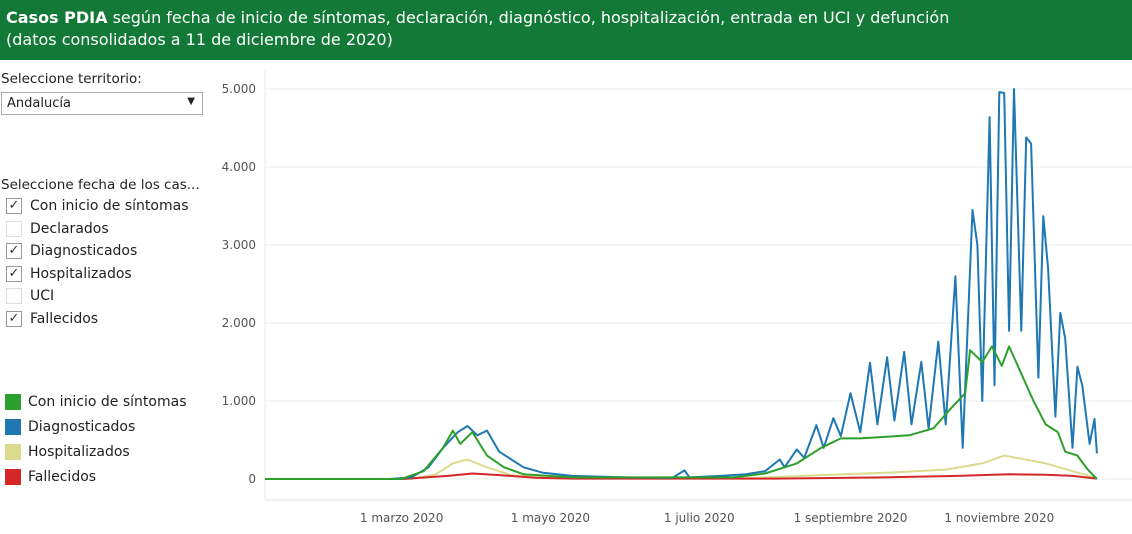 Image resolution: width=1132 pixels, height=534 pixels. I want to click on y-tick-label: 2.000, so click(239, 323).